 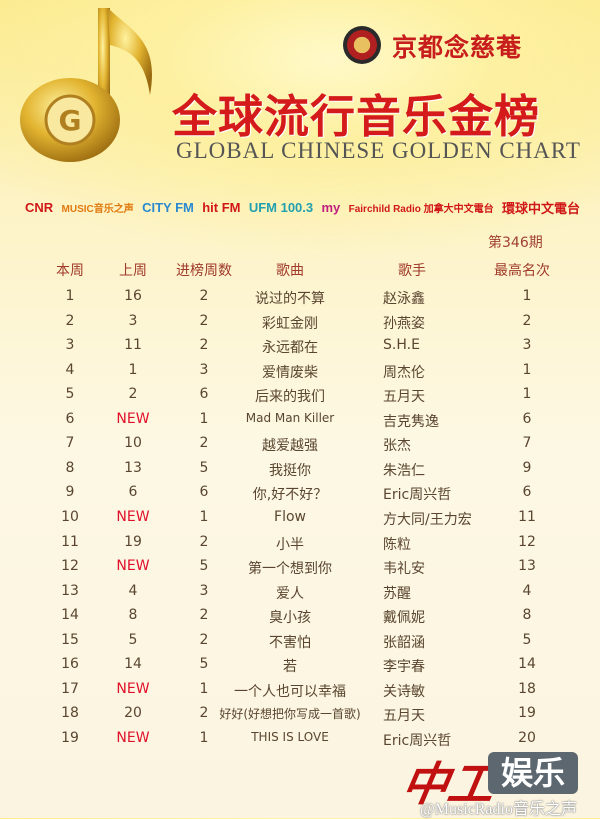 What do you see at coordinates (404, 667) in the screenshot?
I see `singer-name: 李宇春` at bounding box center [404, 667].